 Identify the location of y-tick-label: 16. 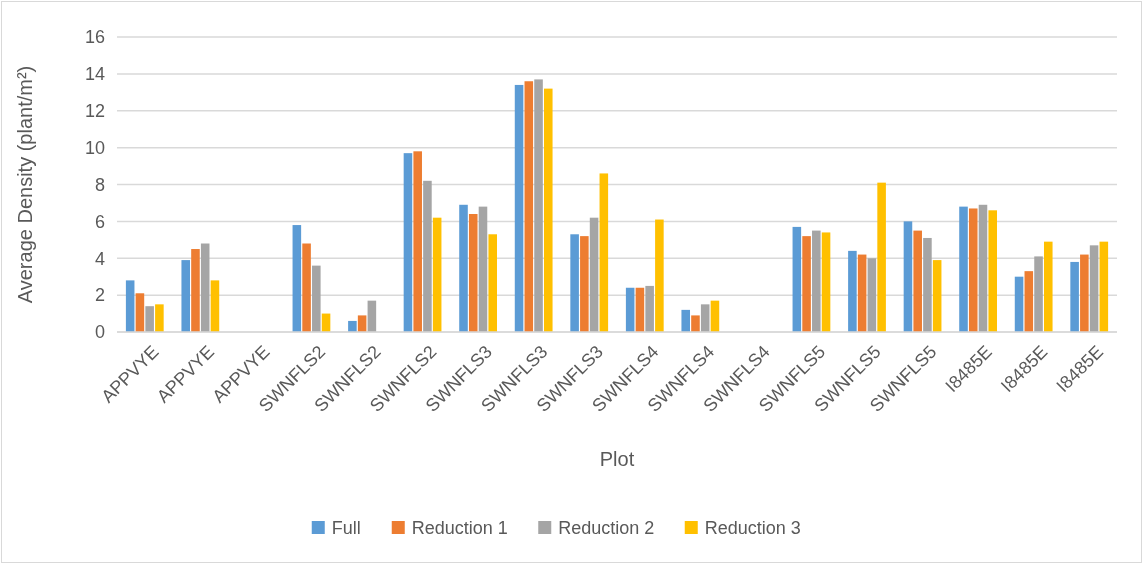
(94, 37).